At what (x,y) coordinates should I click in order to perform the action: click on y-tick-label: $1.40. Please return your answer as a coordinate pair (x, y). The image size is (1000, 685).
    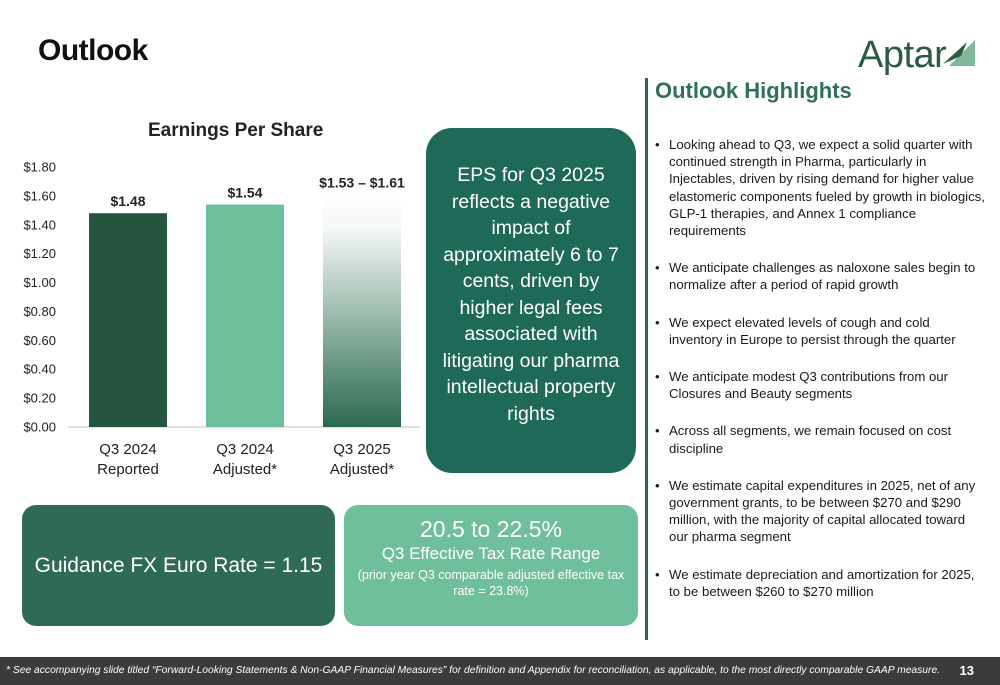
    Looking at the image, I should click on (39, 224).